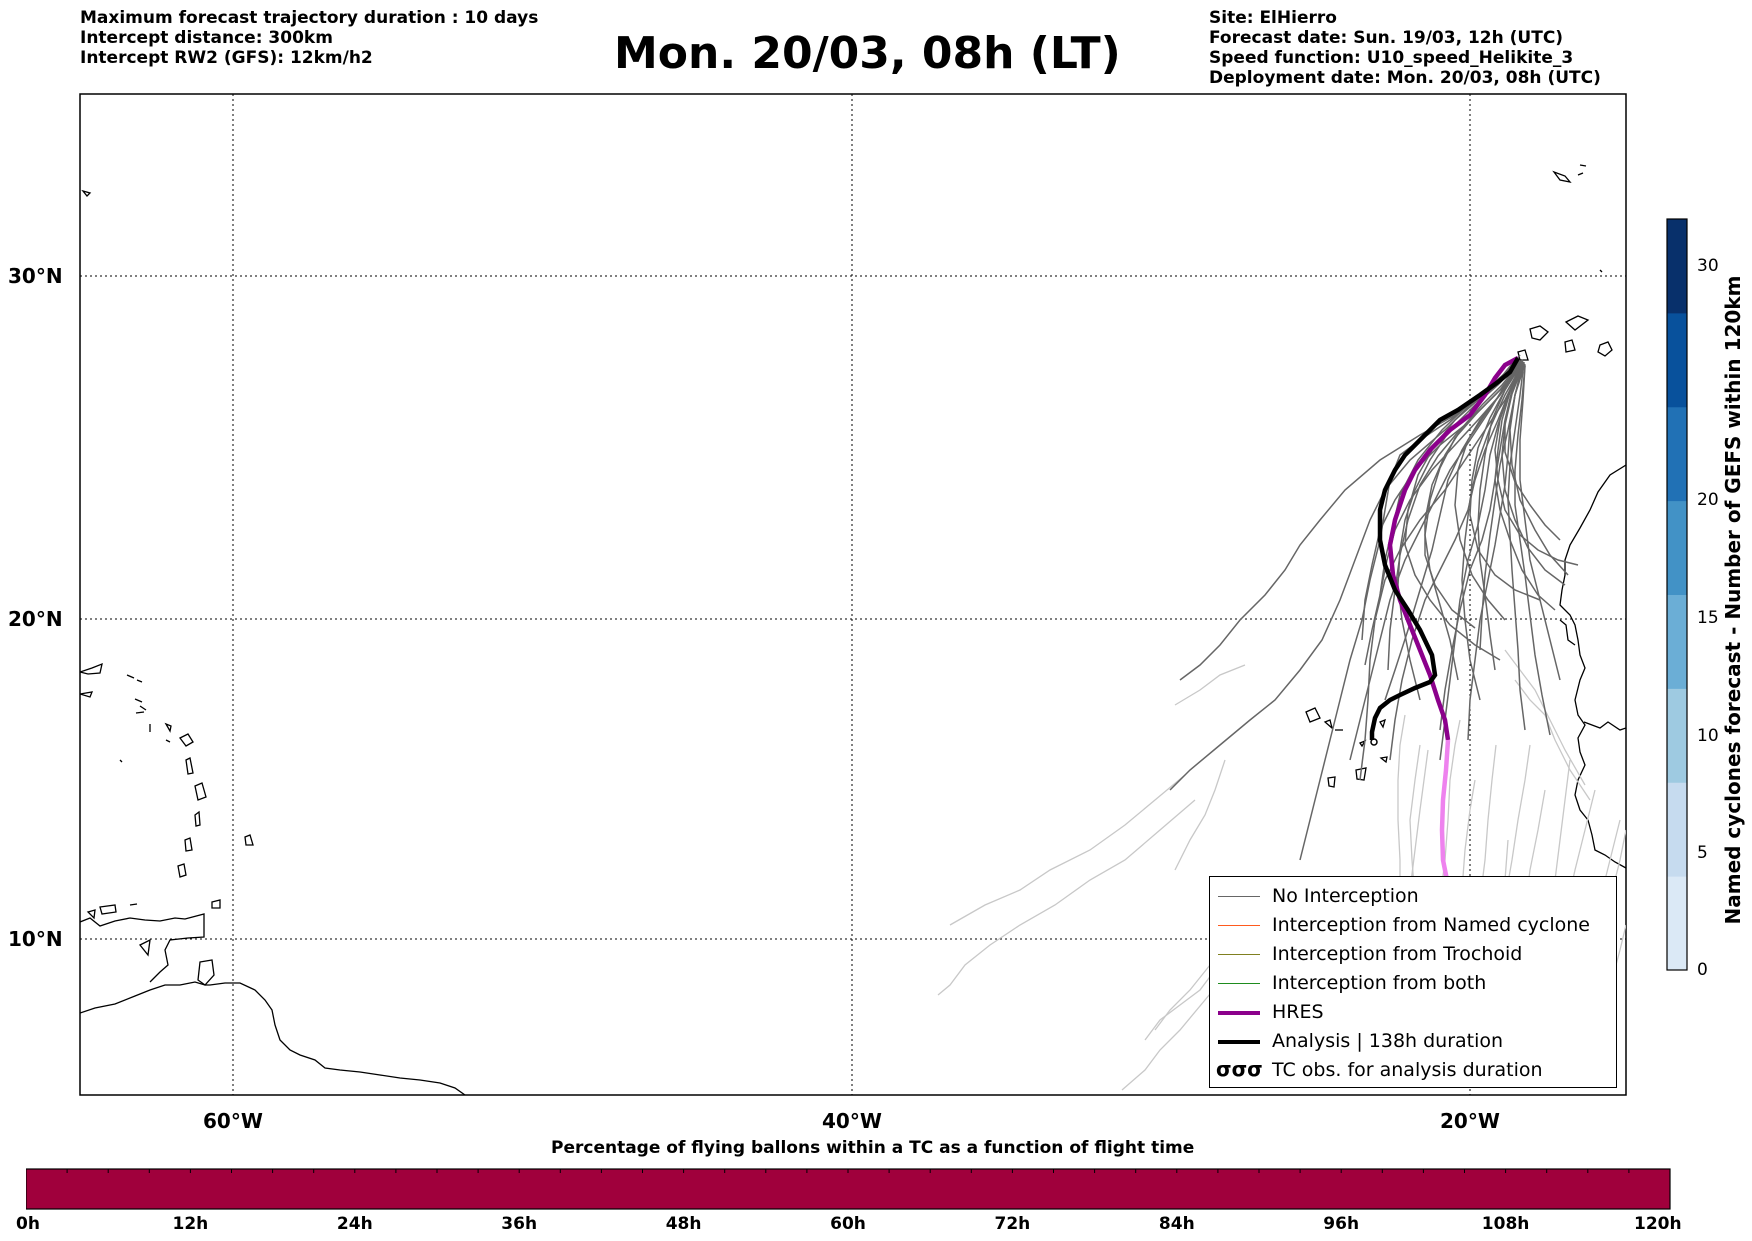 Image resolution: width=1752 pixels, height=1241 pixels. Describe the element at coordinates (1386, 38) in the screenshot. I see `forecast-date-text: Forecast date: Sun. 19/03, 12h (UTC)` at that location.